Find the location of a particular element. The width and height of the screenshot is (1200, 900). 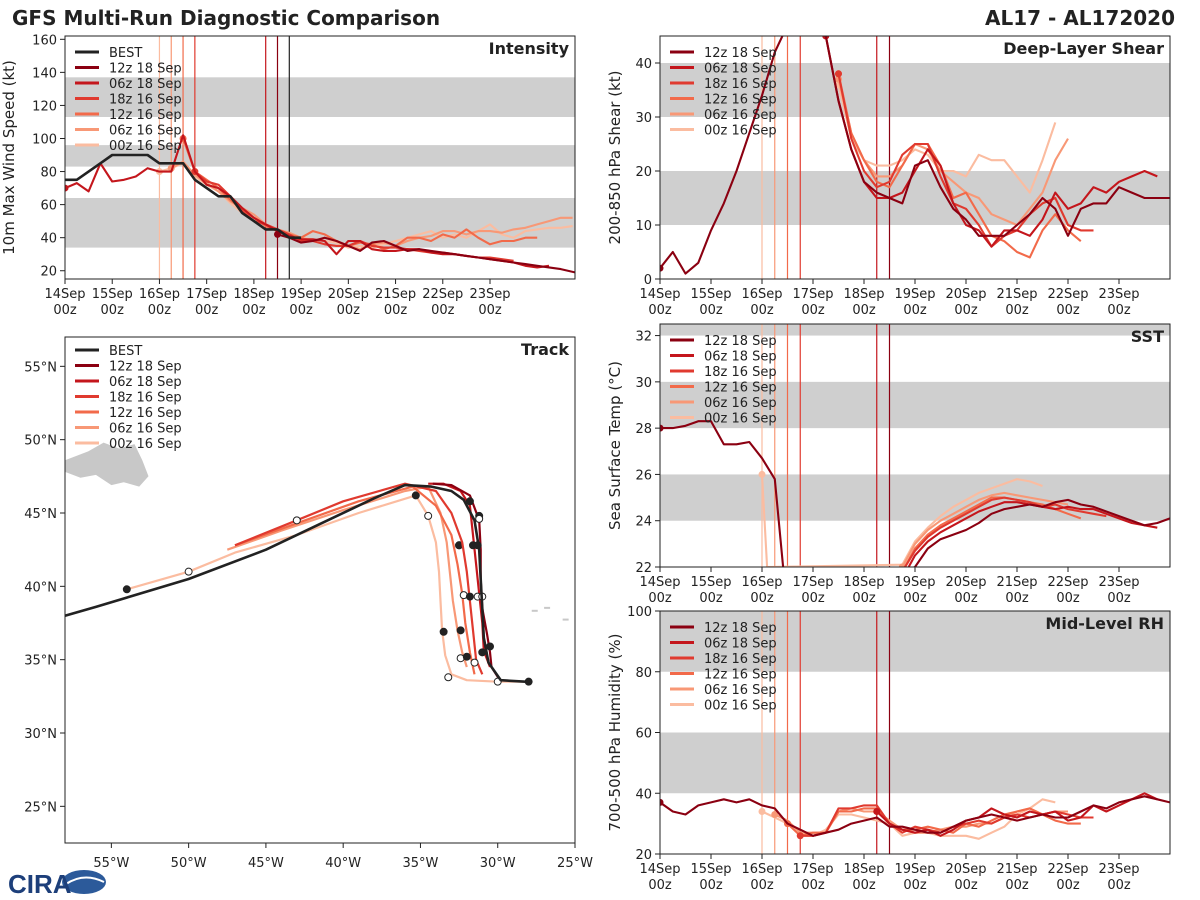

y-tick-label: 20 is located at coordinates (643, 855).